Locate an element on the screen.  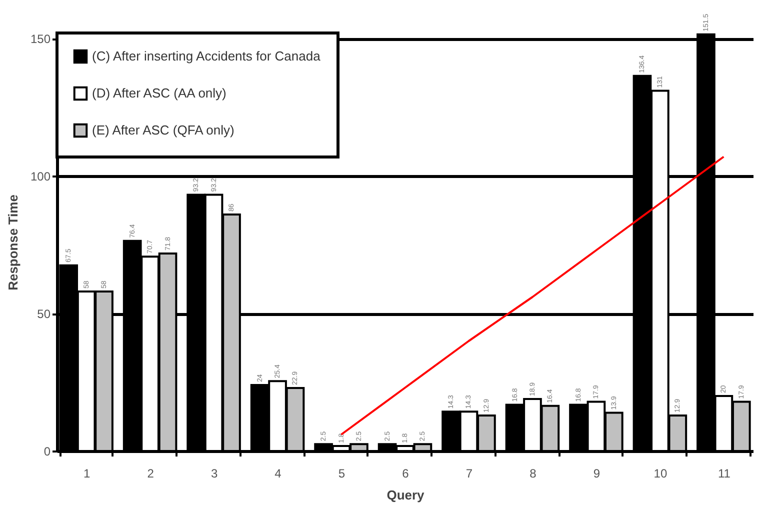
y-tick-label: 50 is located at coordinates (44, 314).